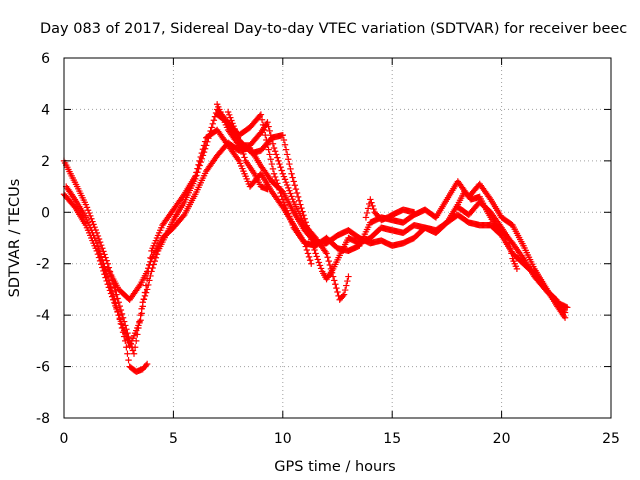  I want to click on x-tick-label: 10, so click(283, 439).